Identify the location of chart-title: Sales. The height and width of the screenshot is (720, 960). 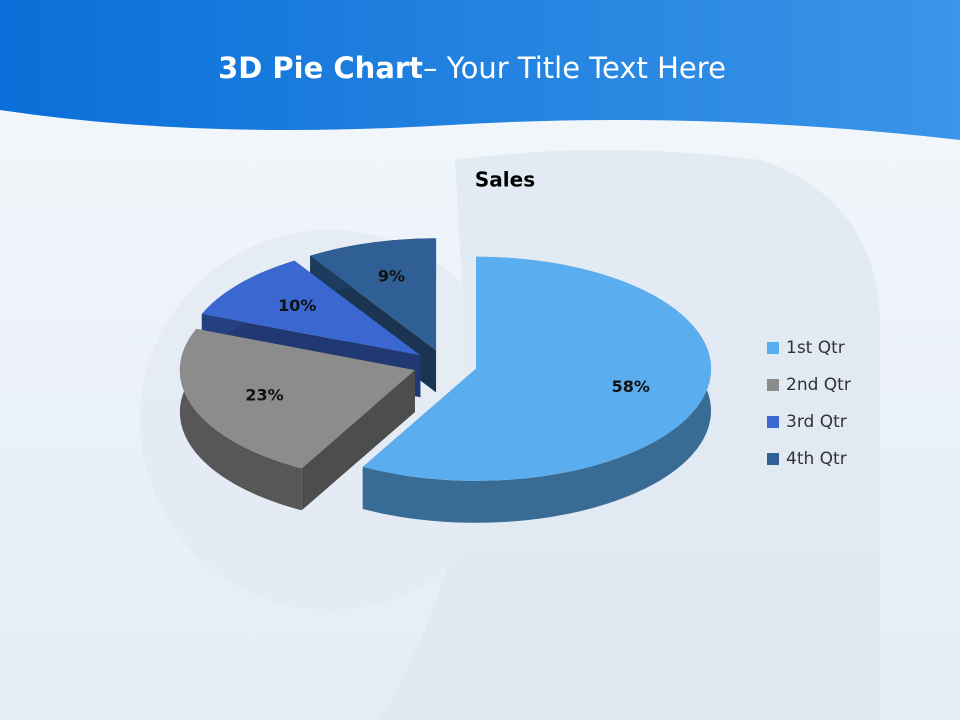
(505, 180).